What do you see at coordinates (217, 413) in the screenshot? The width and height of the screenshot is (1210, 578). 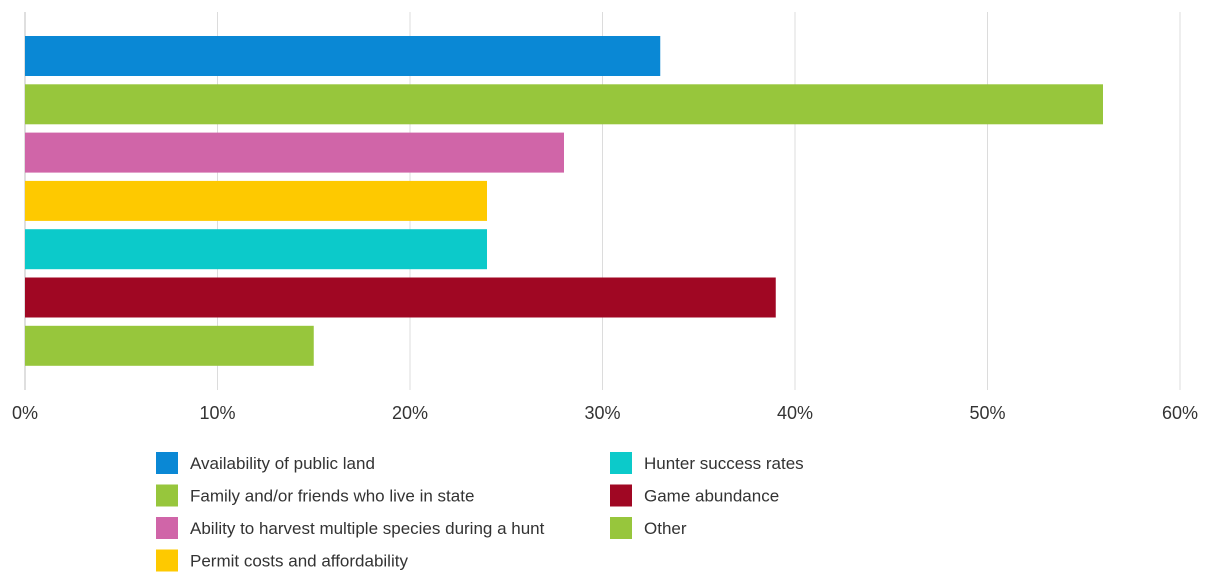 I see `x-tick-label: 10%` at bounding box center [217, 413].